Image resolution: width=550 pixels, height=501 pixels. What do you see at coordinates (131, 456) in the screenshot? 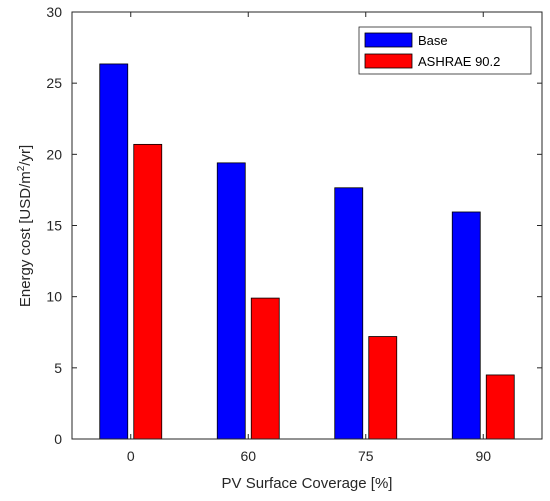
I see `x-tick-label: 0` at bounding box center [131, 456].